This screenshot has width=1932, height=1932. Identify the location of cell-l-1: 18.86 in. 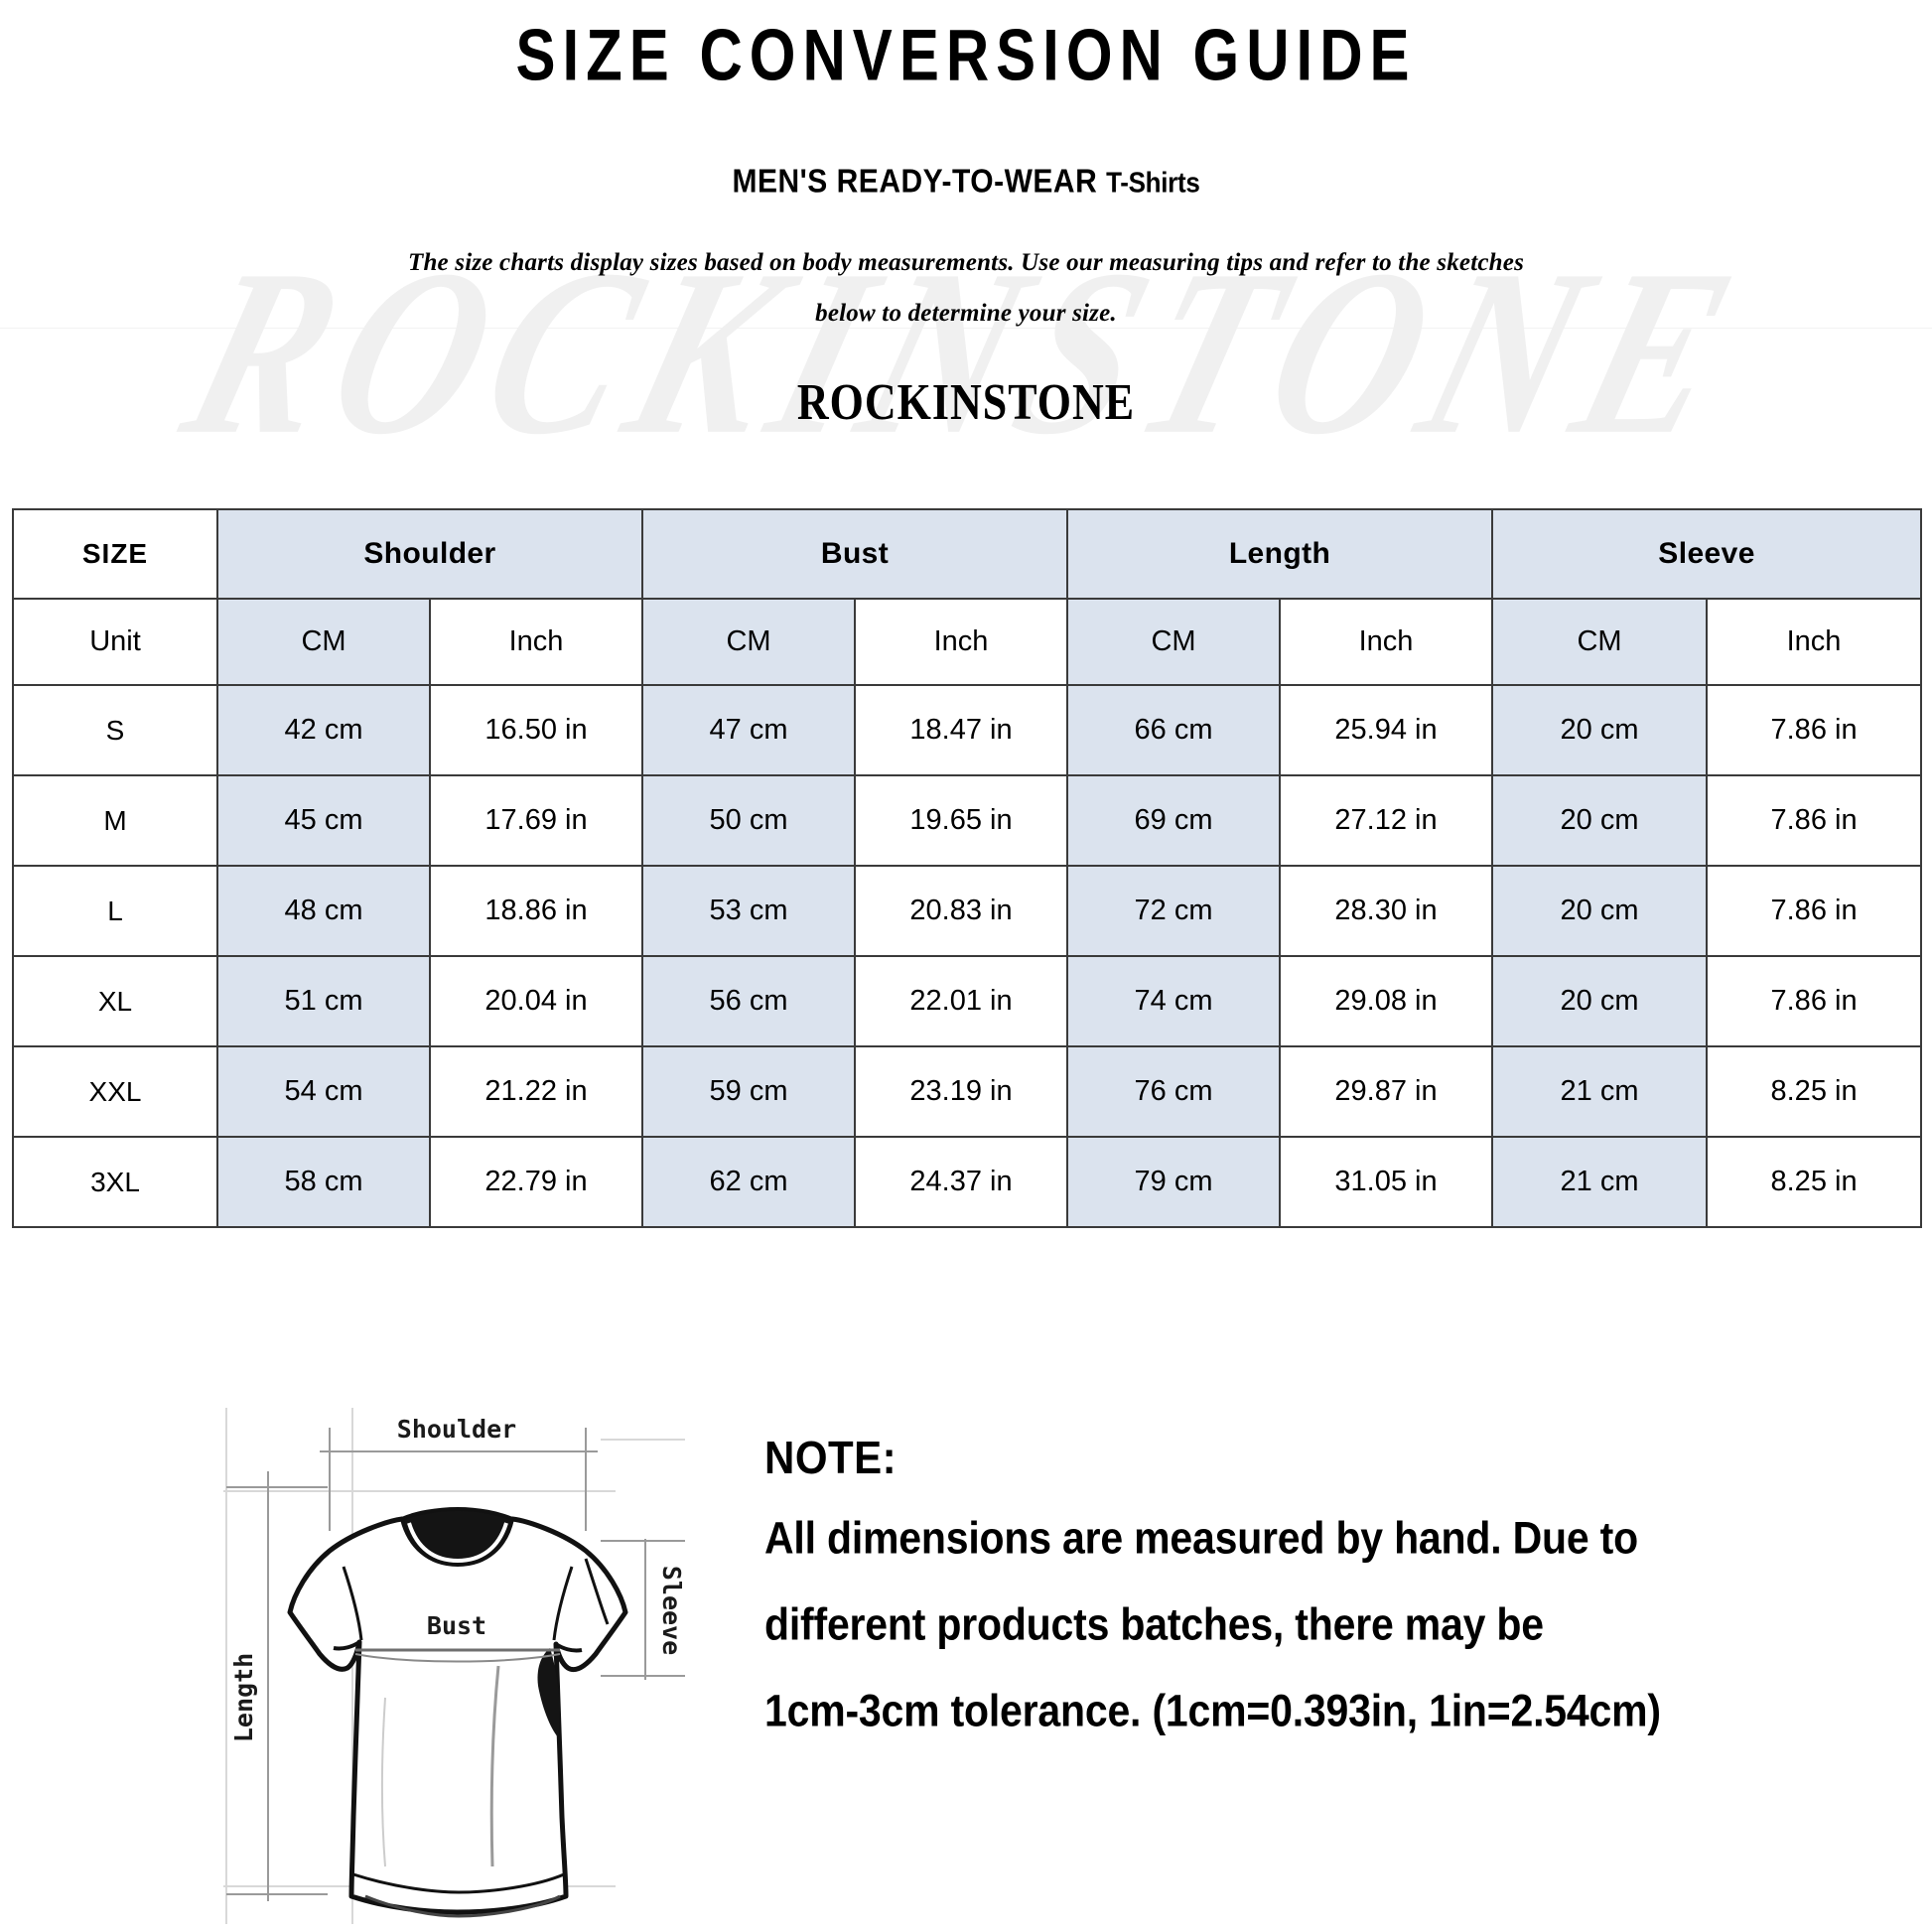
(536, 911).